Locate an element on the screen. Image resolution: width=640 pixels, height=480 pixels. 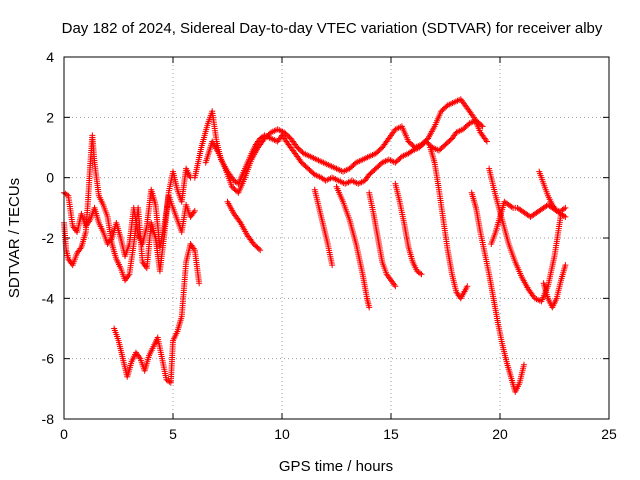
series-track-p is located at coordinates (554, 286).